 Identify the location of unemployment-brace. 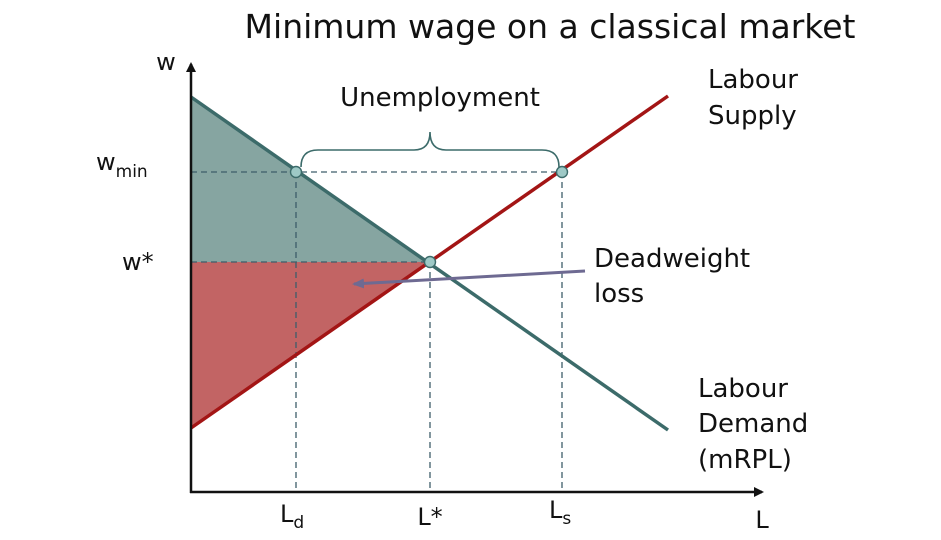
(430, 149).